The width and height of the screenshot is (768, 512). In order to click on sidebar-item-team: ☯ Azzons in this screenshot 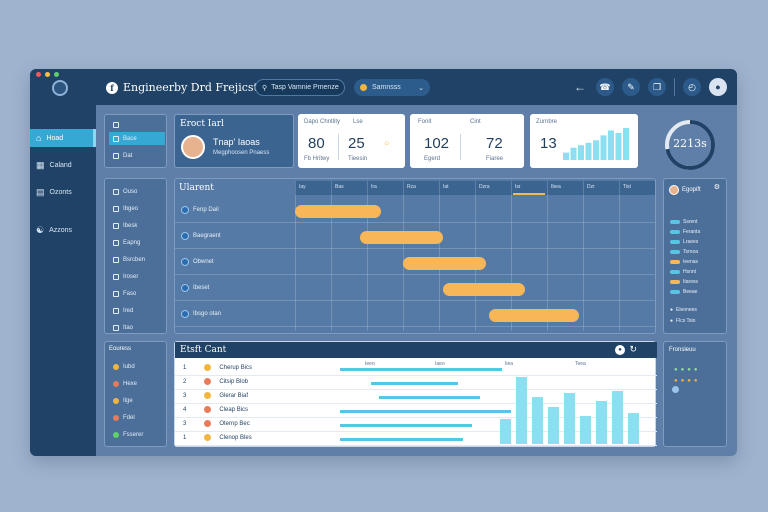, I will do `click(63, 230)`.